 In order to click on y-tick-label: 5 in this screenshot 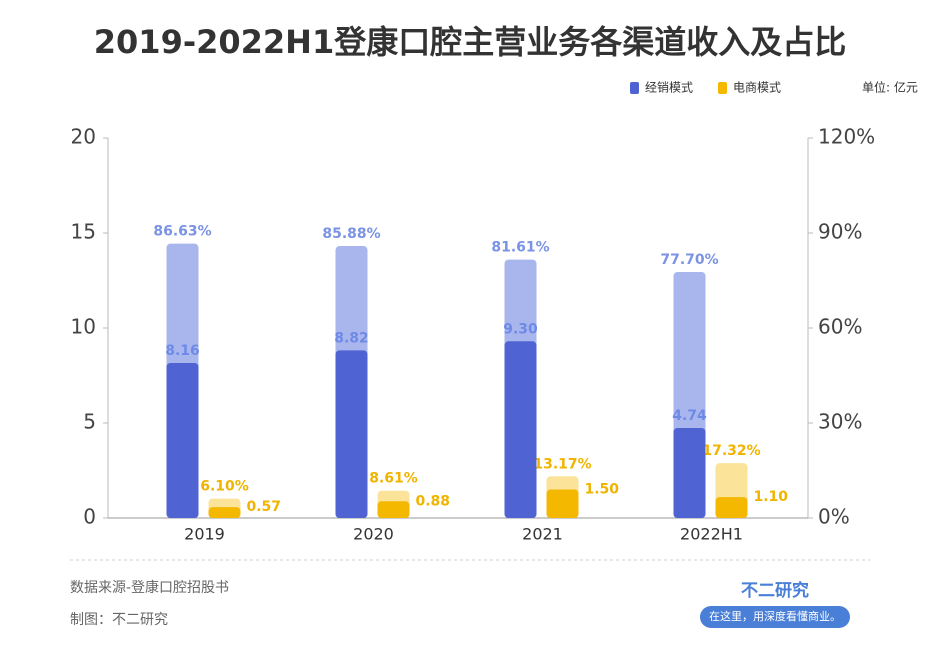, I will do `click(89, 422)`.